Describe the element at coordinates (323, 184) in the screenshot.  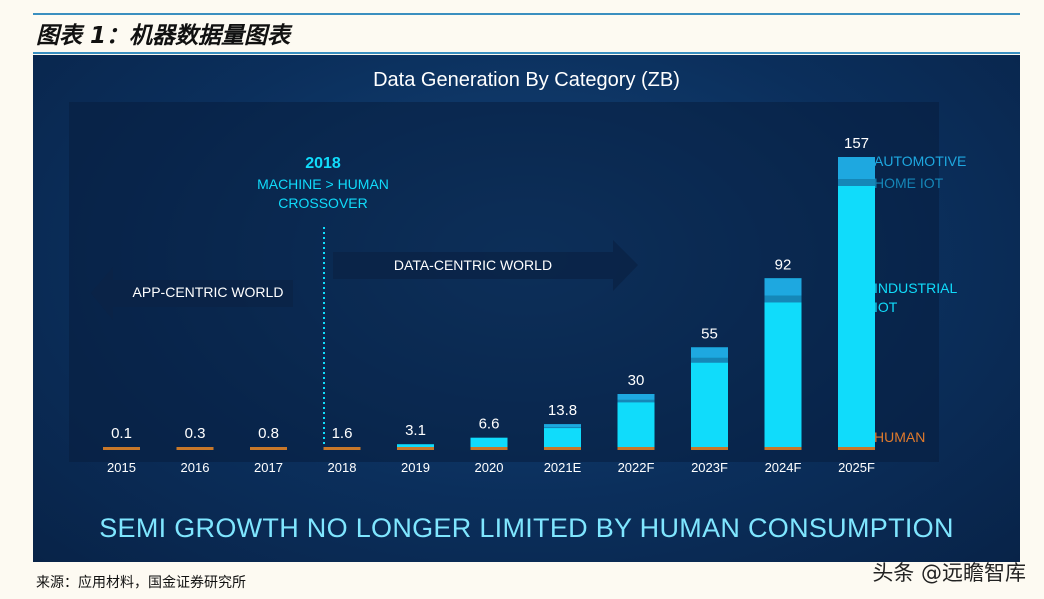
I see `crossover-text-1: MACHINE > HUMAN` at that location.